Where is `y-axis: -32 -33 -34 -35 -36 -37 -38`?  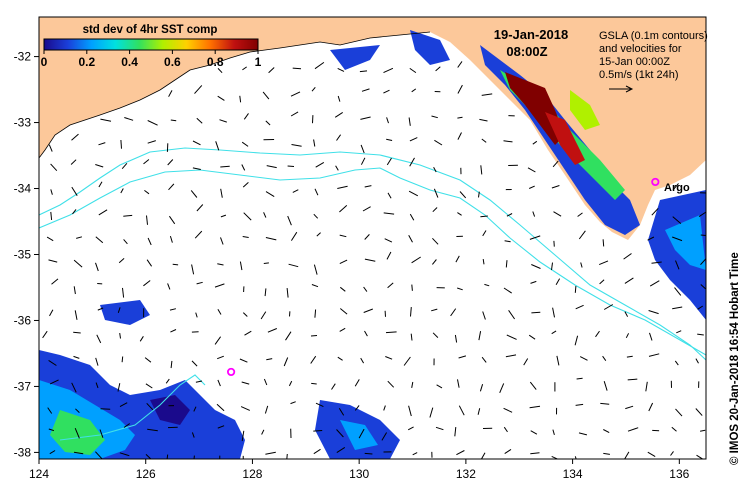 y-axis: -32 -33 -34 -35 -36 -37 -38 is located at coordinates (26, 254).